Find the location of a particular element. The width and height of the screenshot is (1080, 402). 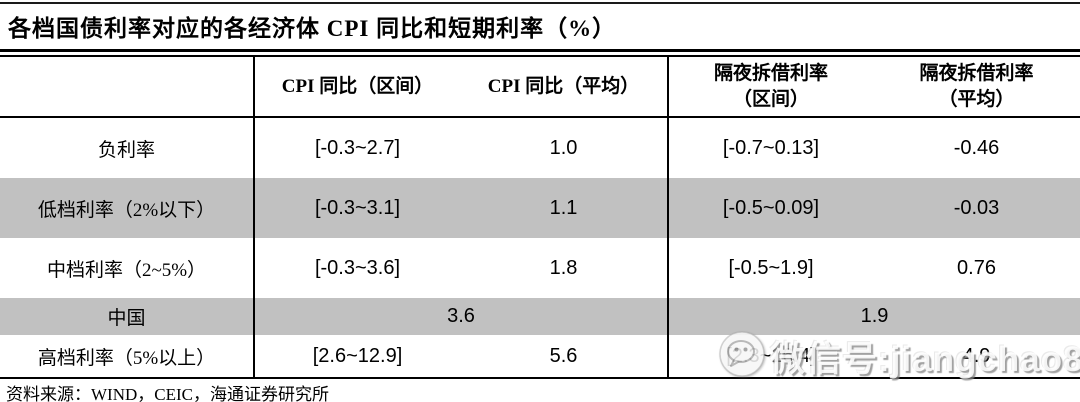

cell-china-overnight-merged: 1.9 is located at coordinates (873, 316).